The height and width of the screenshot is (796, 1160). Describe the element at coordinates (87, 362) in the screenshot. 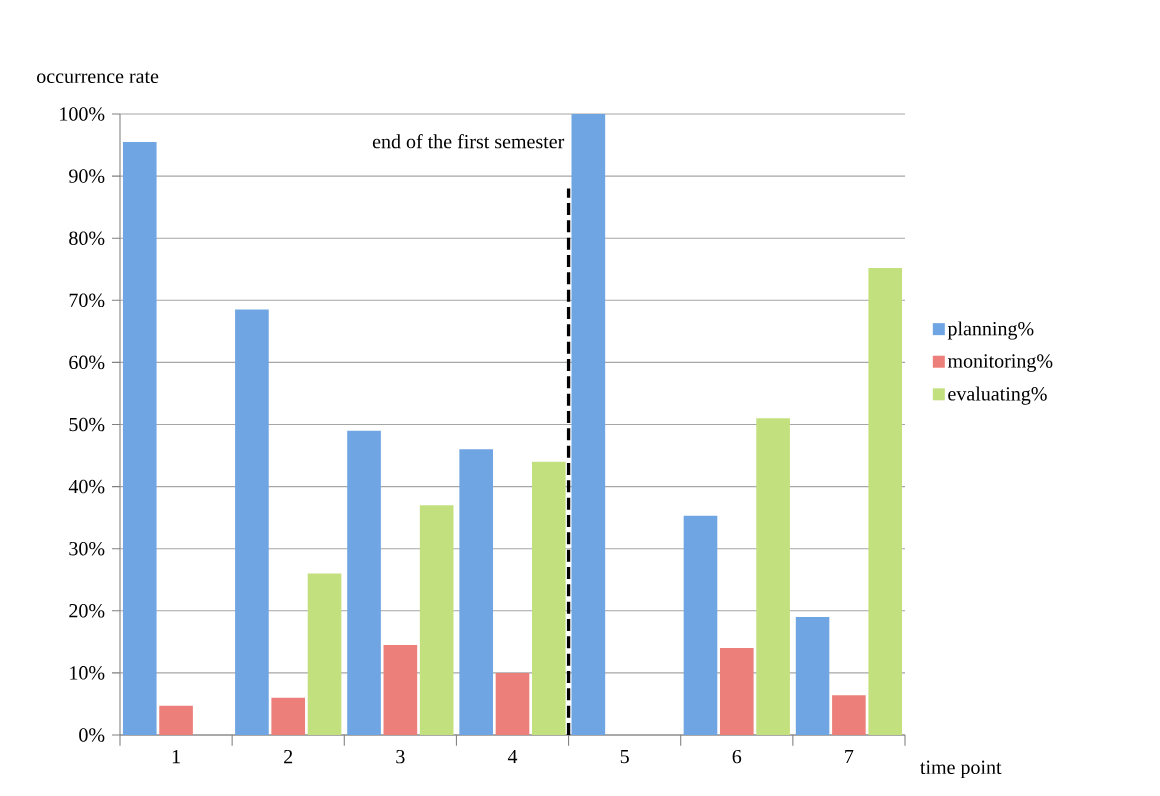

I see `y-tick-label: 60%` at that location.